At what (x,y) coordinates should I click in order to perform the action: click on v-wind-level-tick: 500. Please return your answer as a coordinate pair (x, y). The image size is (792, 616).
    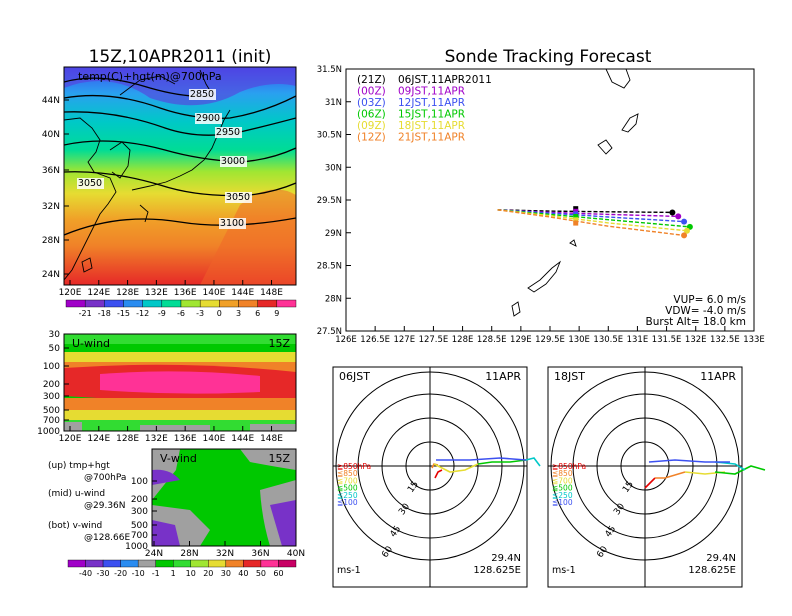
    Looking at the image, I should click on (139, 526).